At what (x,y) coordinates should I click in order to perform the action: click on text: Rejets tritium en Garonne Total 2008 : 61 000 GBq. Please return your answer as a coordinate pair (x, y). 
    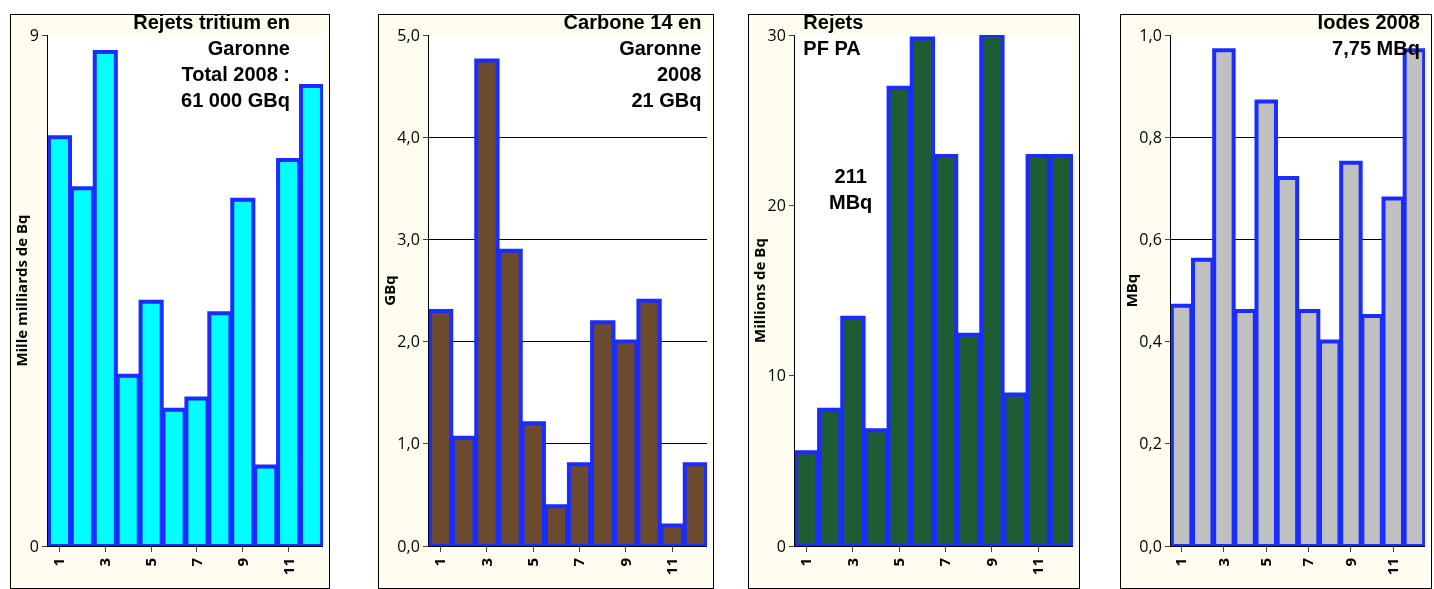
    Looking at the image, I should click on (211, 61).